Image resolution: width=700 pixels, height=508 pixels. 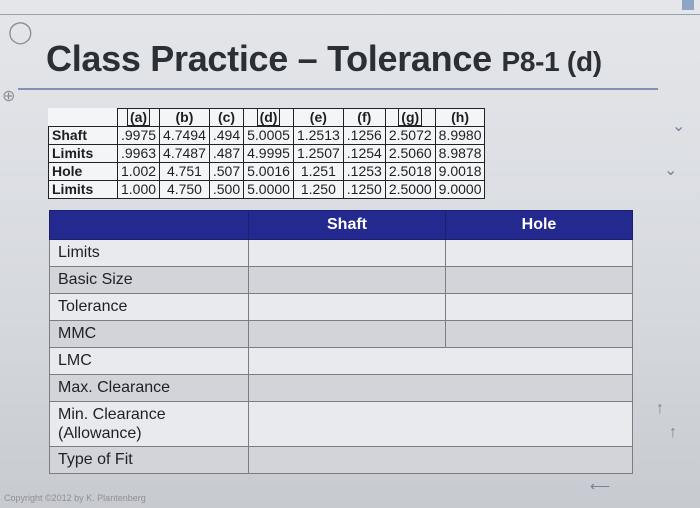 I want to click on col-a-label: (a), so click(x=138, y=117).